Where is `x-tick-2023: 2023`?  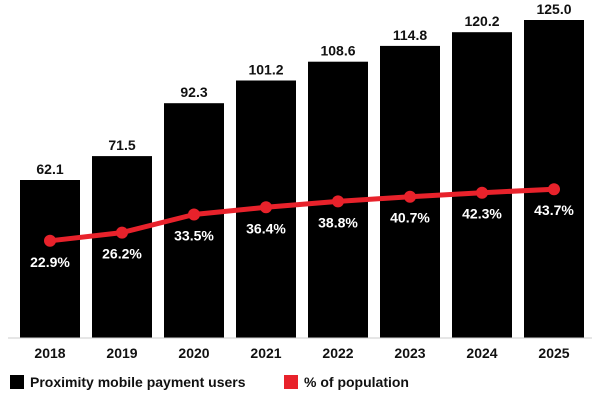
x-tick-2023: 2023 is located at coordinates (409, 353).